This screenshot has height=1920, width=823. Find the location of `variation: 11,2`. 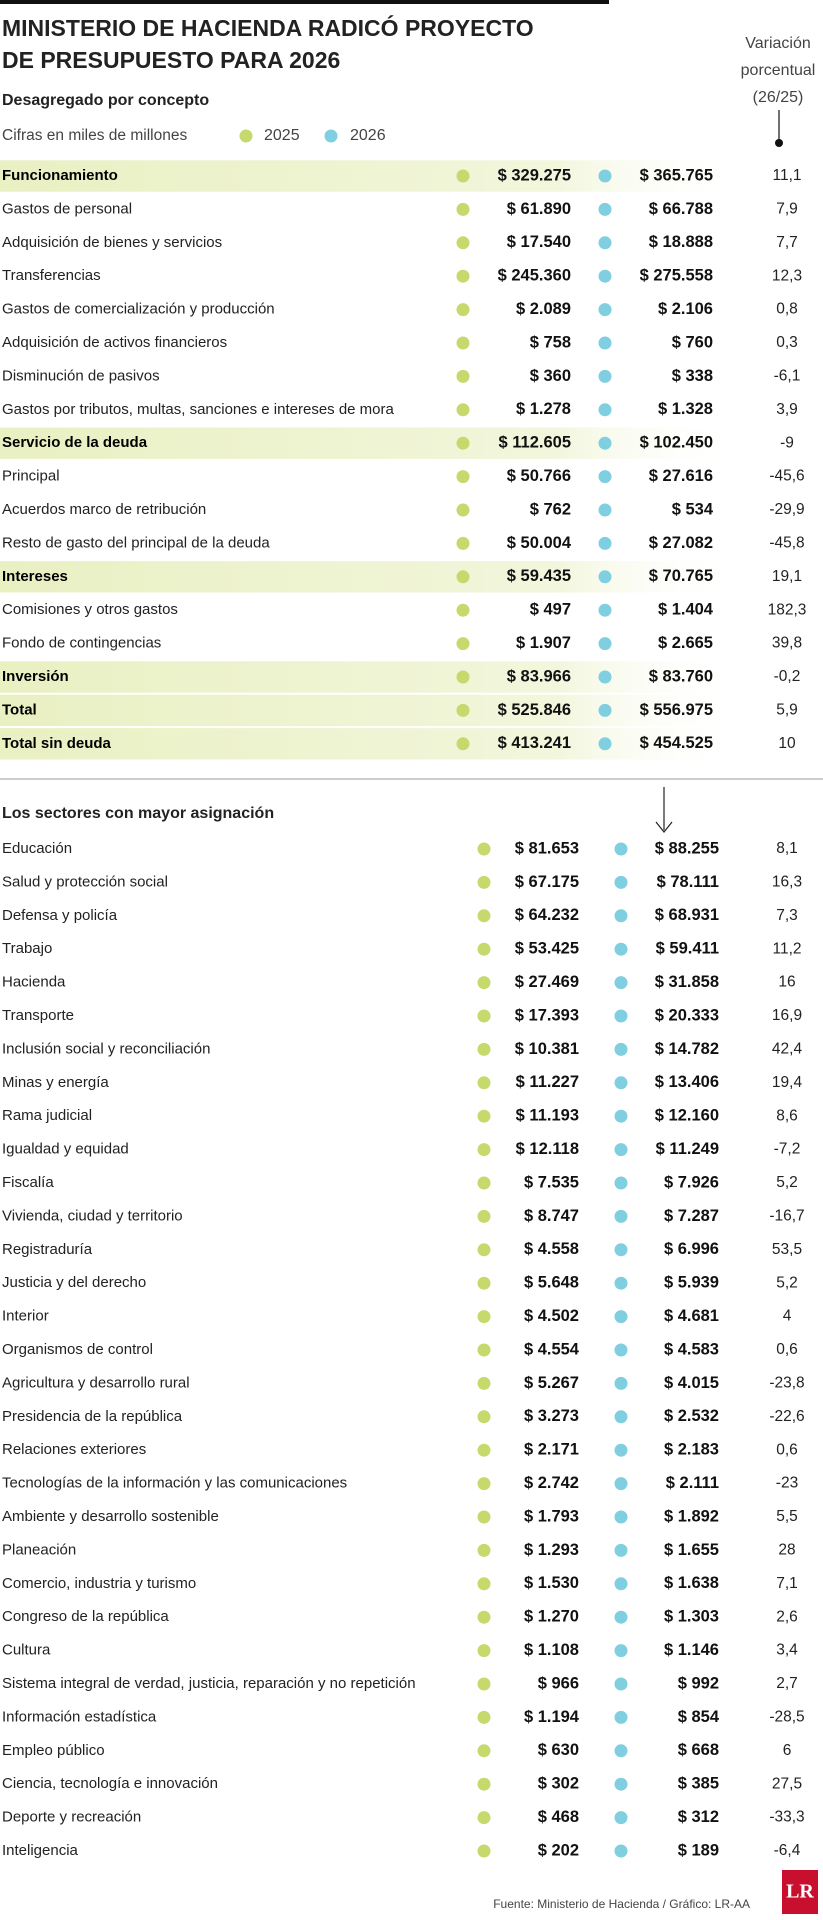

variation: 11,2 is located at coordinates (786, 948).